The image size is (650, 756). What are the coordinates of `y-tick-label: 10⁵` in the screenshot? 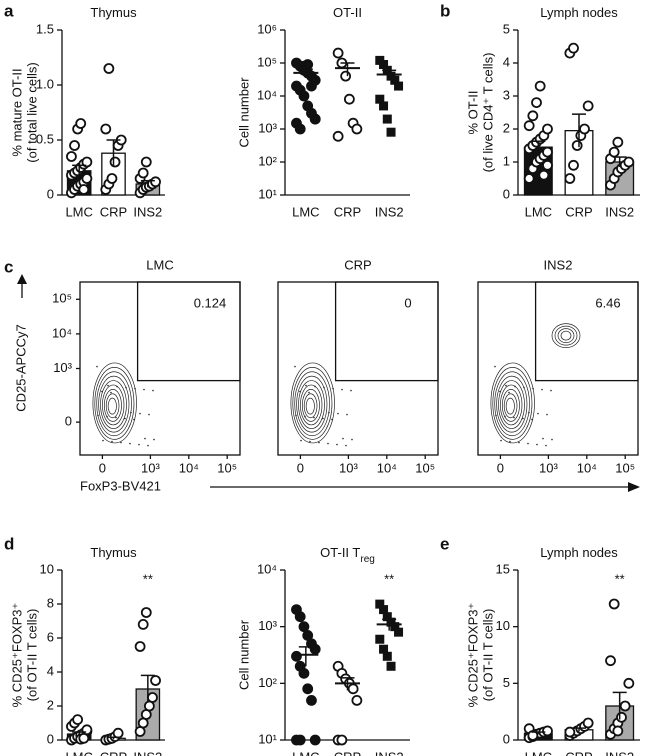 It's located at (62, 298).